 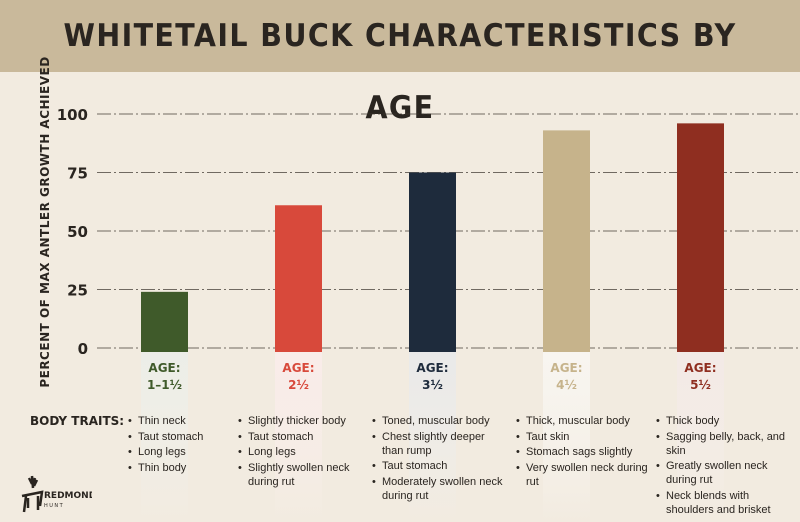 What do you see at coordinates (432, 385) in the screenshot?
I see `age-label: 3½` at bounding box center [432, 385].